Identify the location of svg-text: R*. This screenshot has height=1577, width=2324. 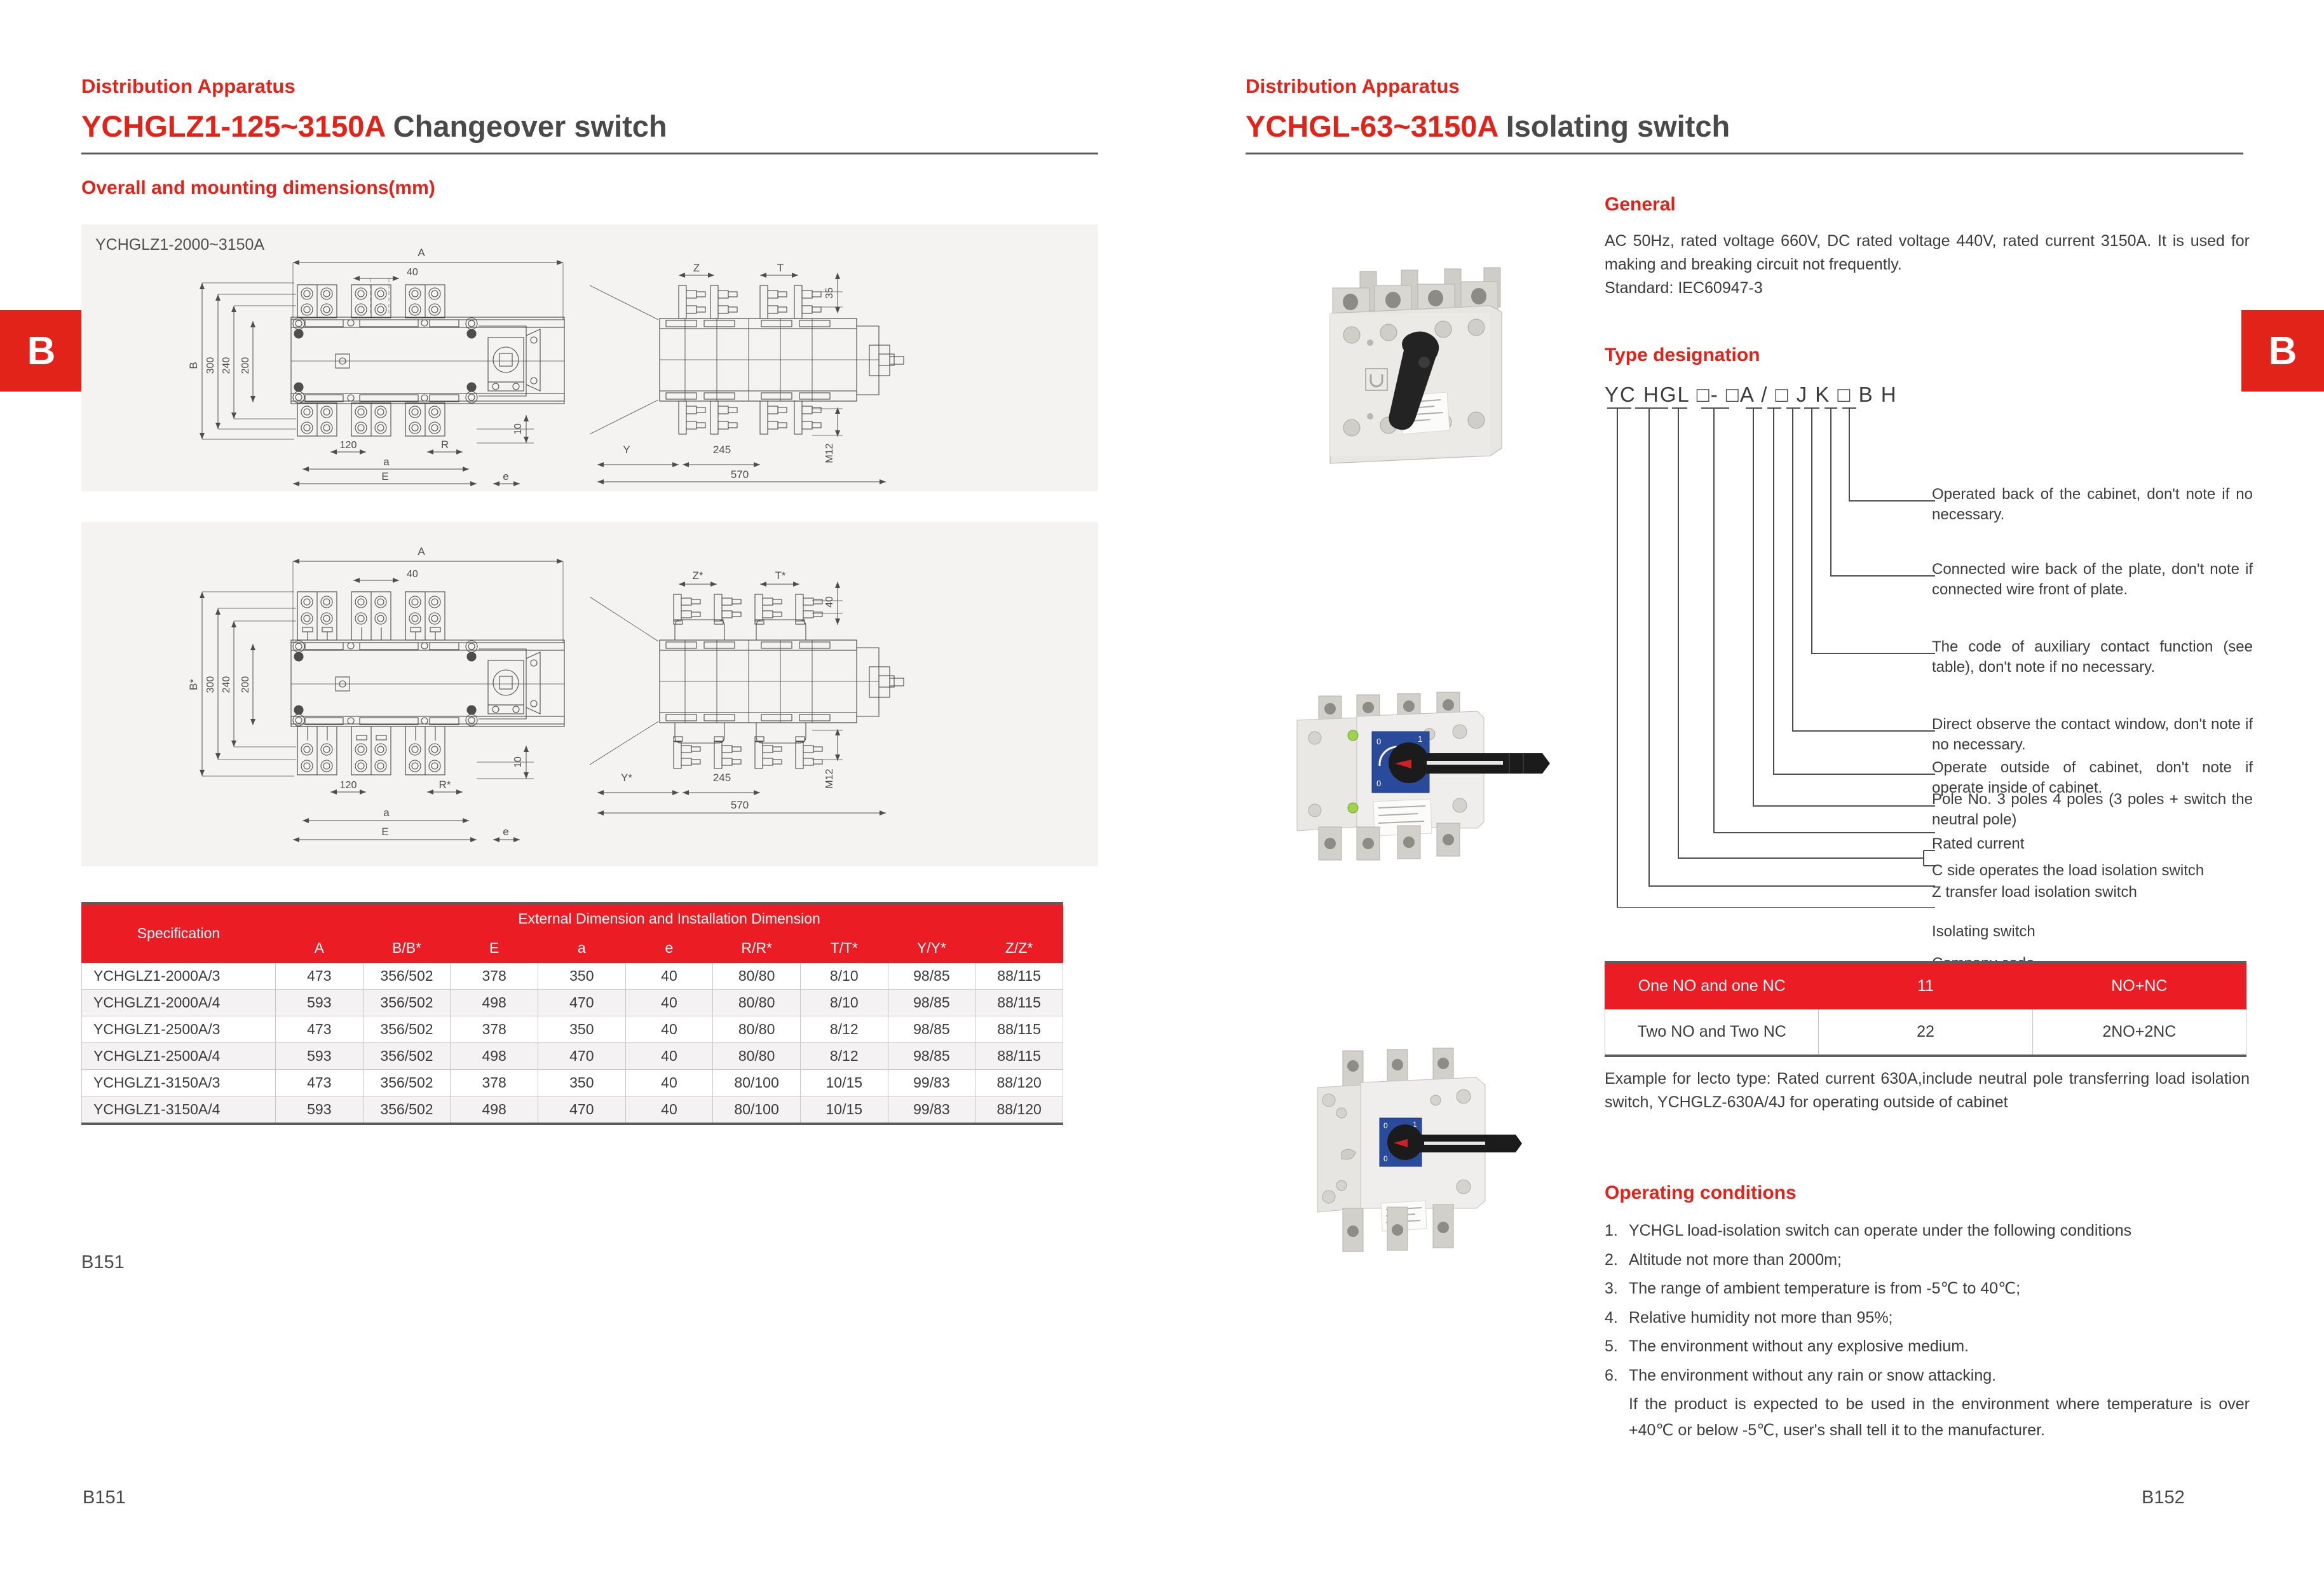
(445, 785).